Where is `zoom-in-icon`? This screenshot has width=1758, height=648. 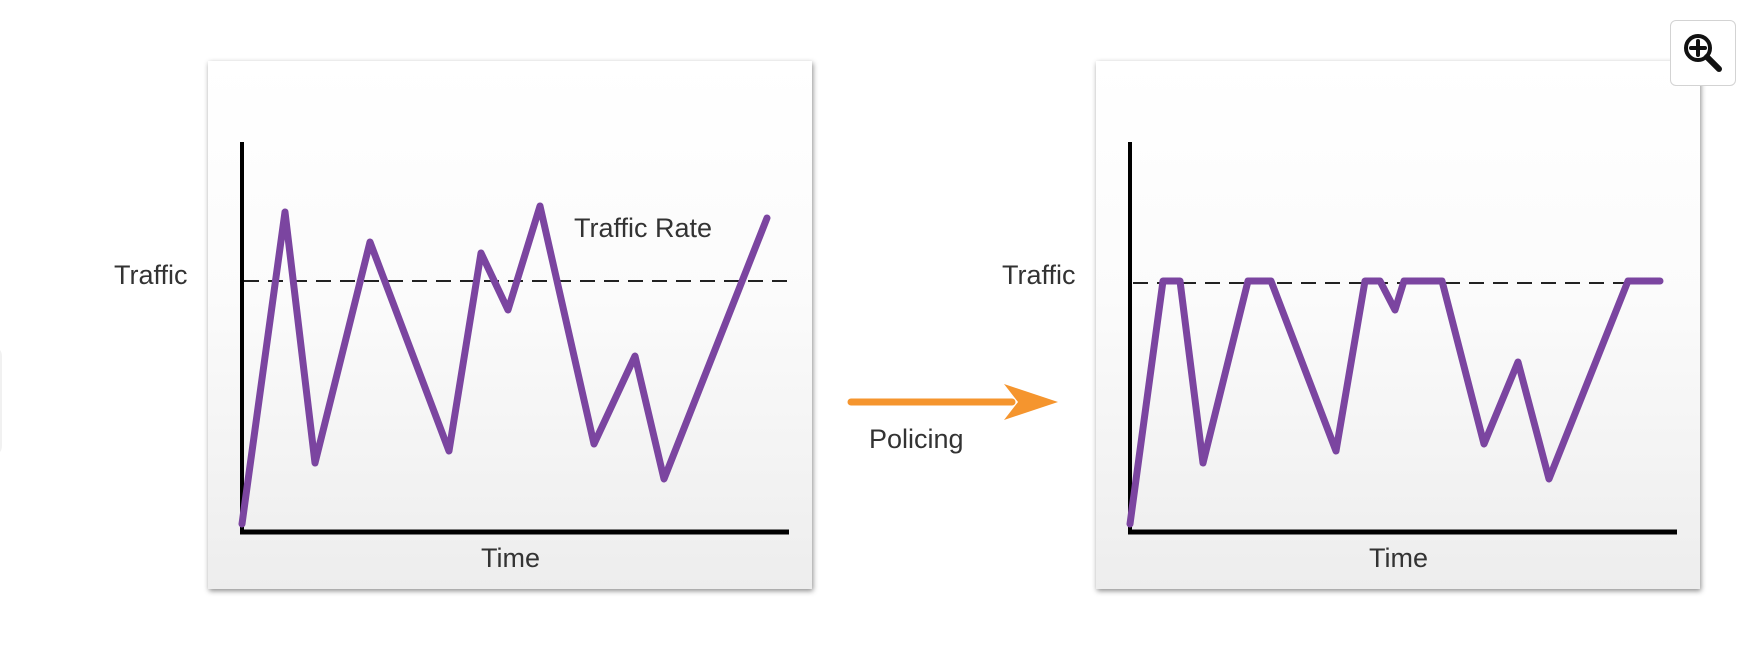
zoom-in-icon is located at coordinates (1703, 53).